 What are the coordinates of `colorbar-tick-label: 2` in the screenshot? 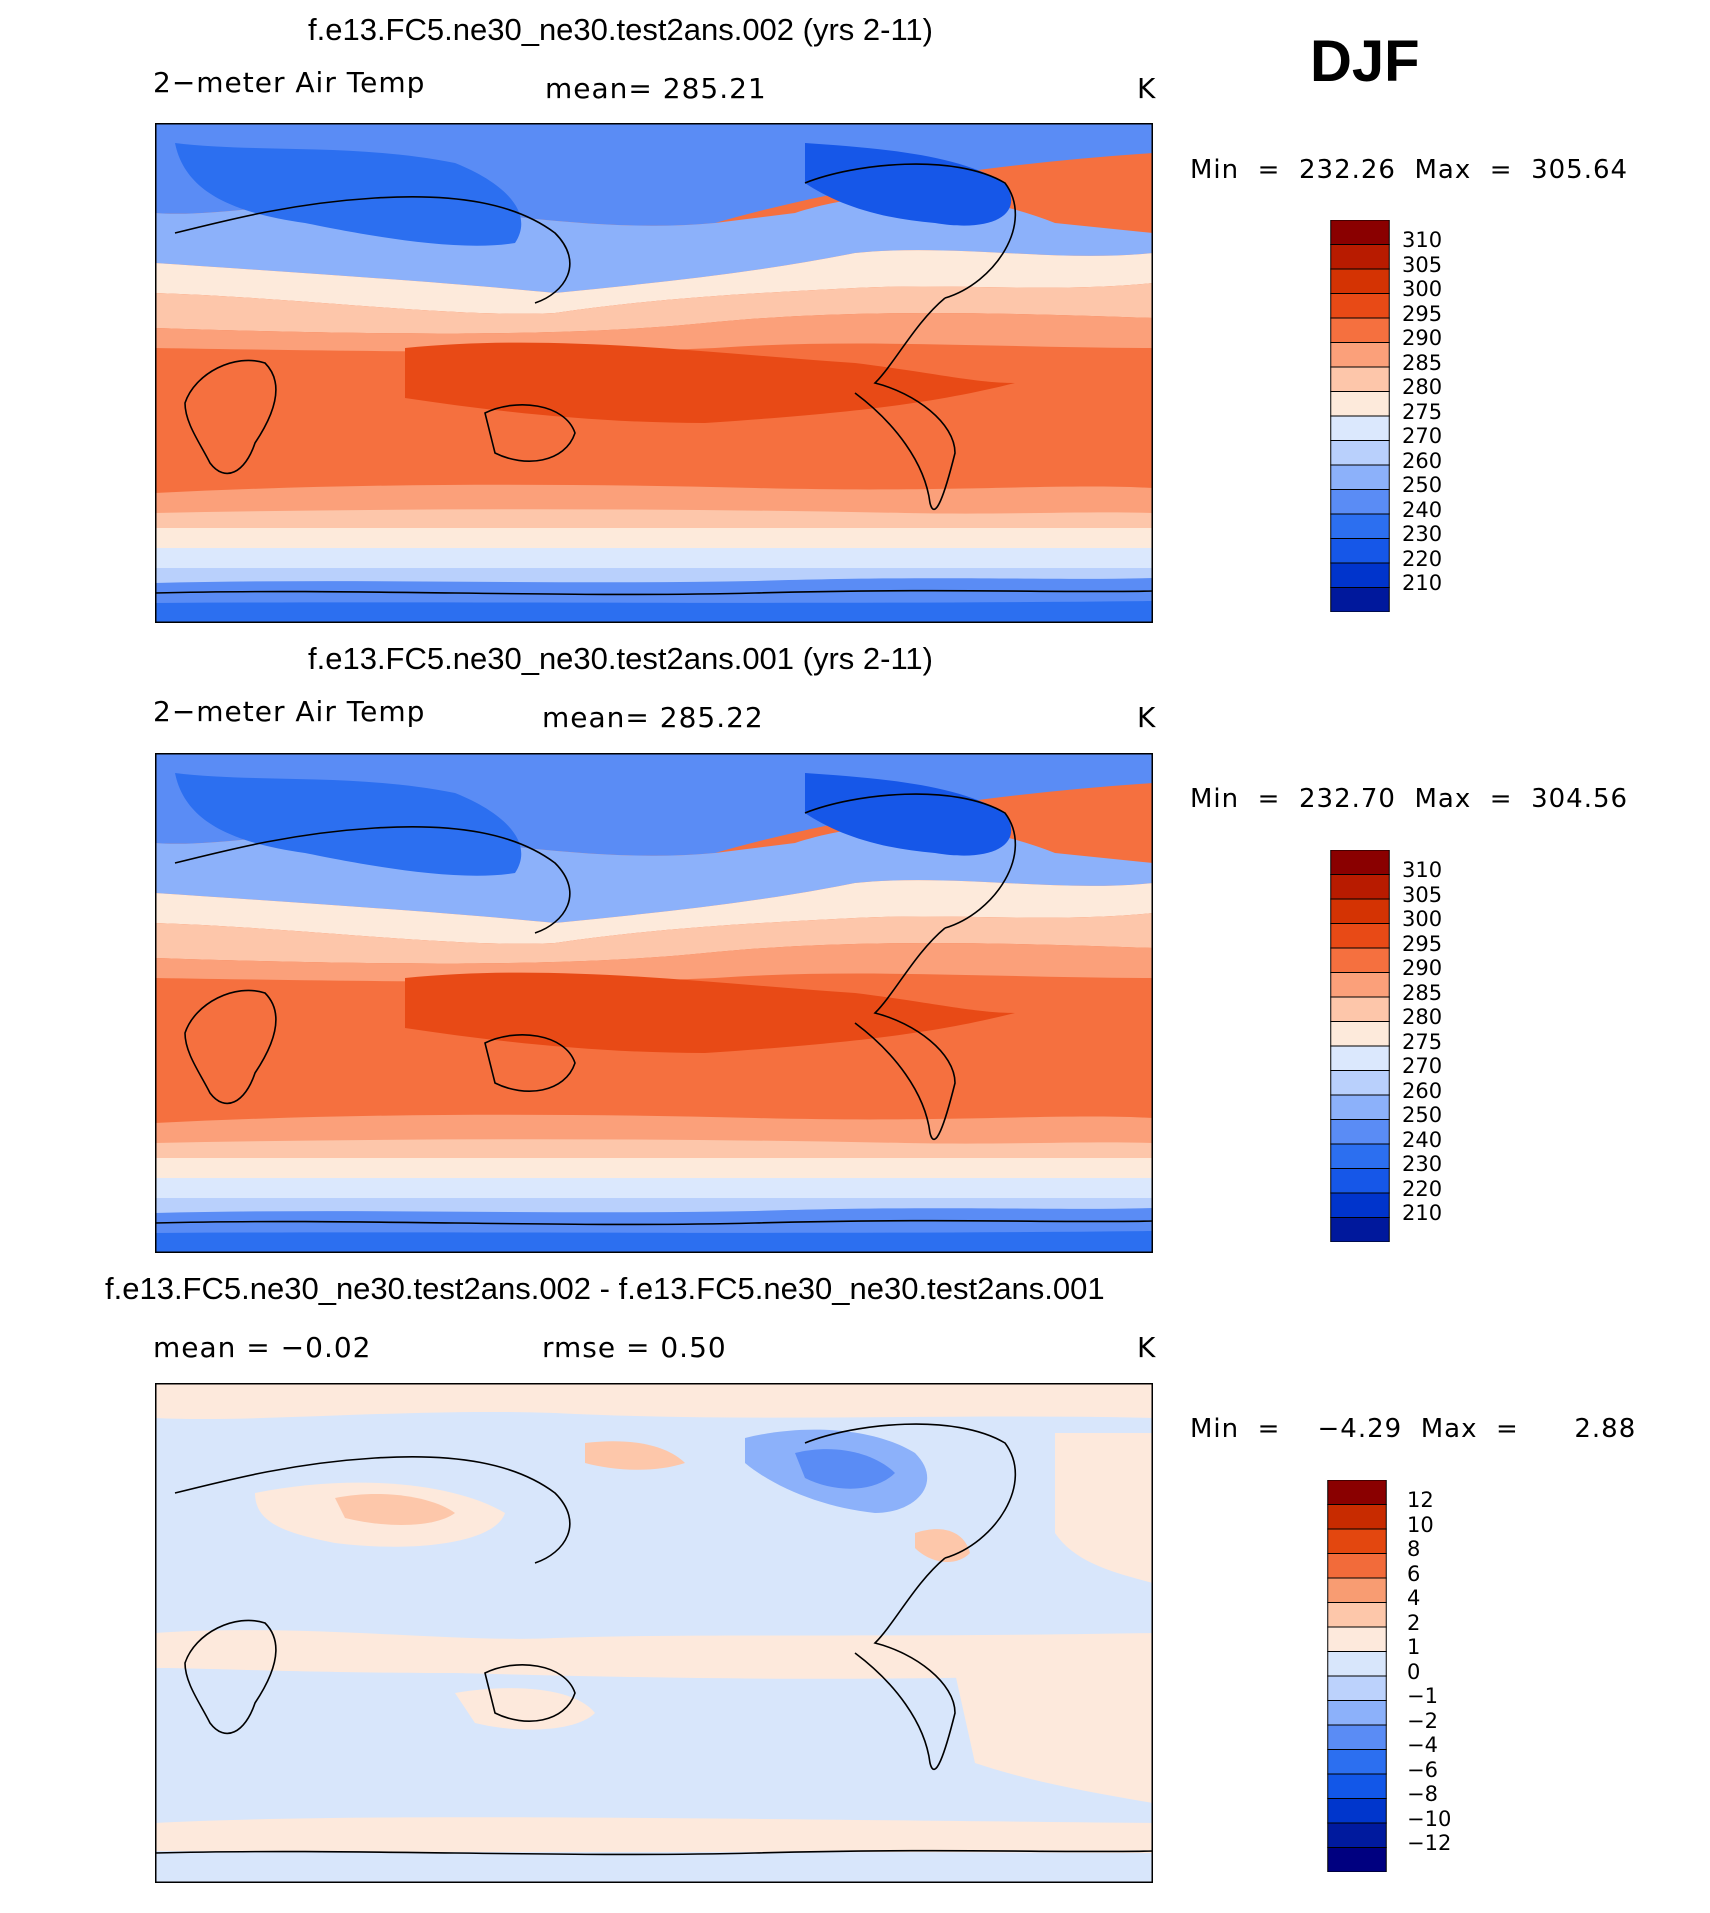 It's located at (1414, 1622).